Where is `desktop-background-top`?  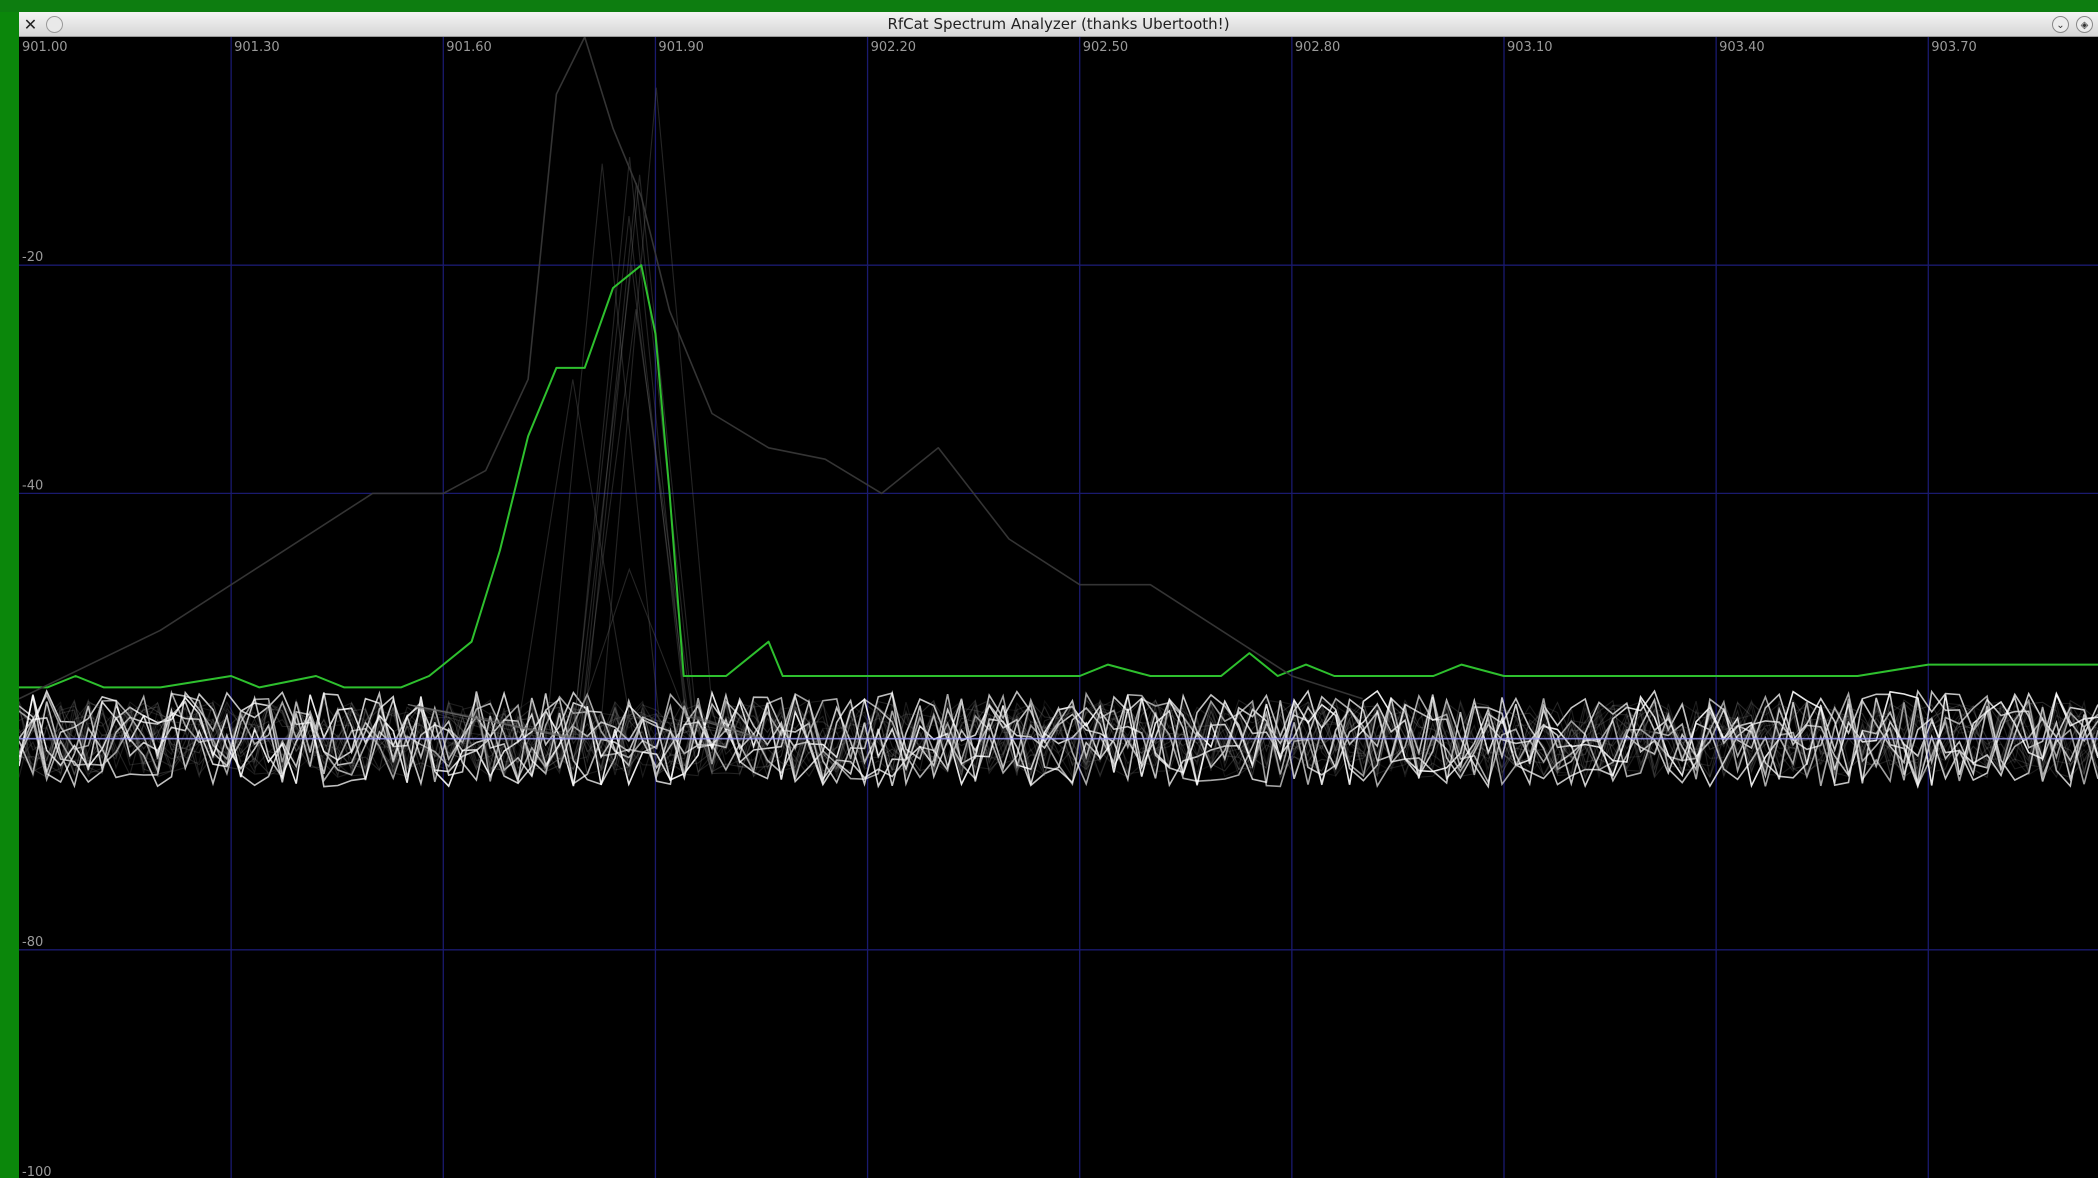
desktop-background-top is located at coordinates (1049, 6).